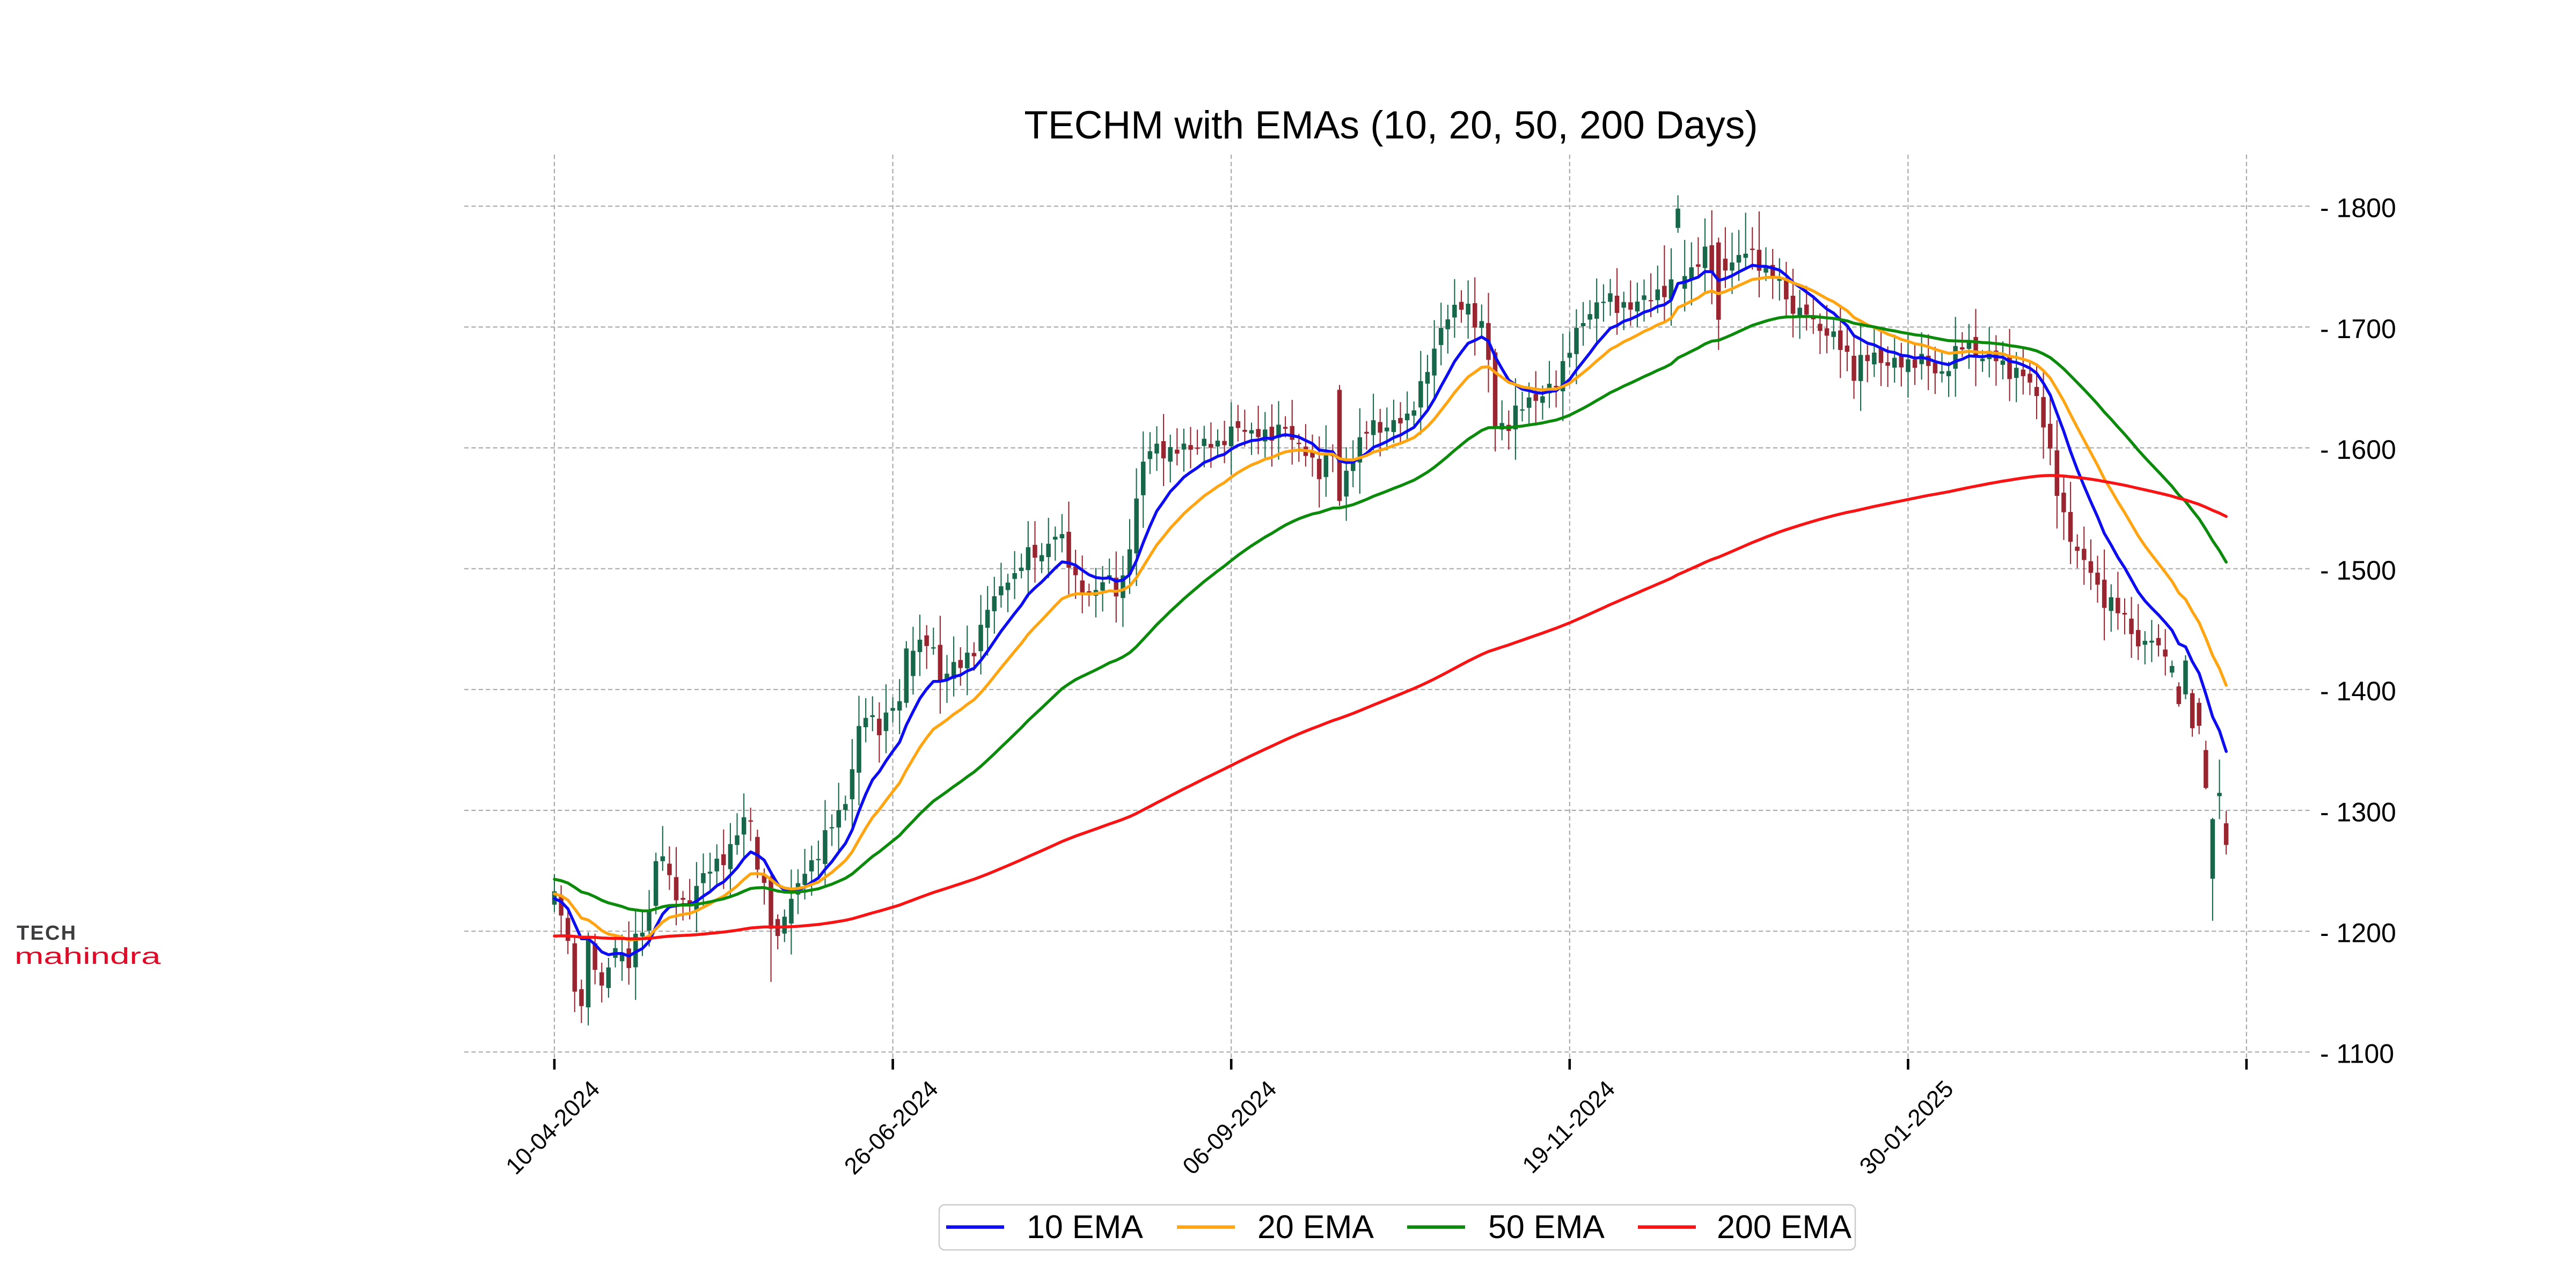 This screenshot has height=1288, width=2576. I want to click on svg-text: 200 EMA, so click(1784, 1227).